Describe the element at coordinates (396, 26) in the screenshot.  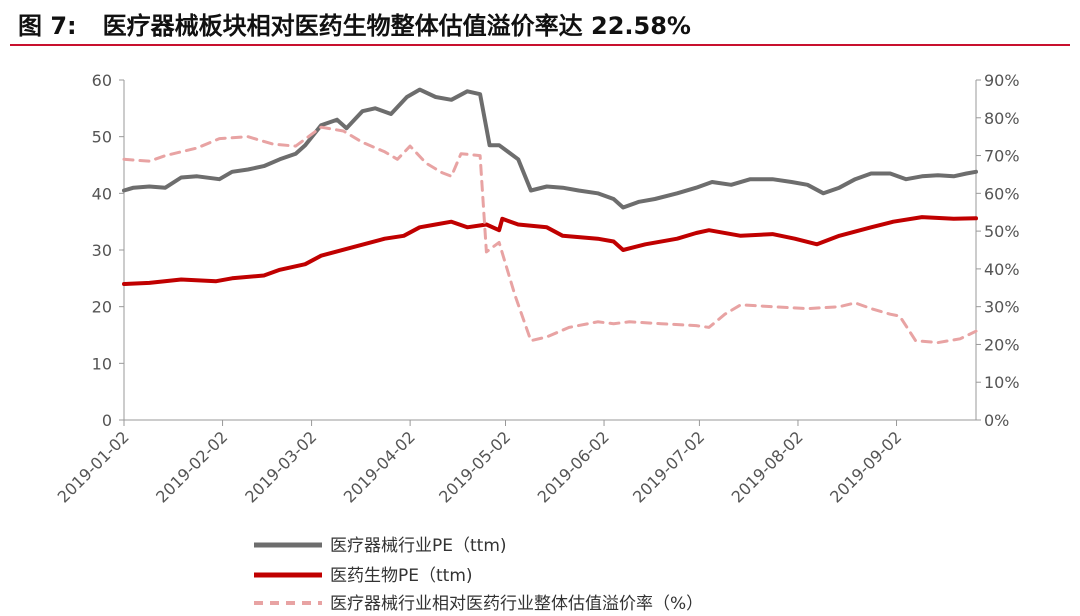
I see `figure-title-text: 医疗器械板块相对医药生物整体估值溢价率达 22.58%` at that location.